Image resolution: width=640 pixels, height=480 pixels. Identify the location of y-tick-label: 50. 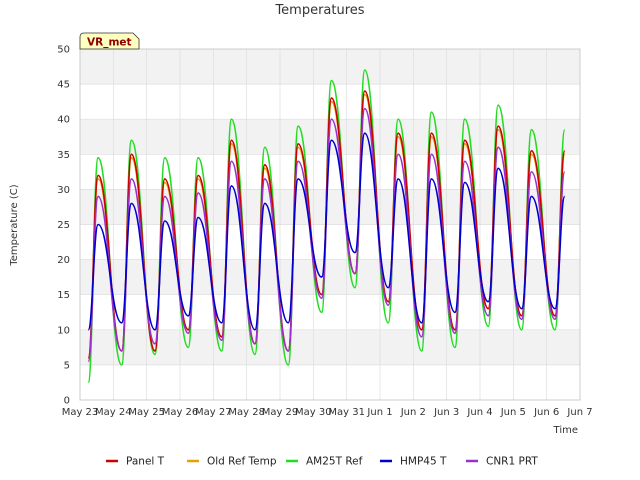
(63, 50).